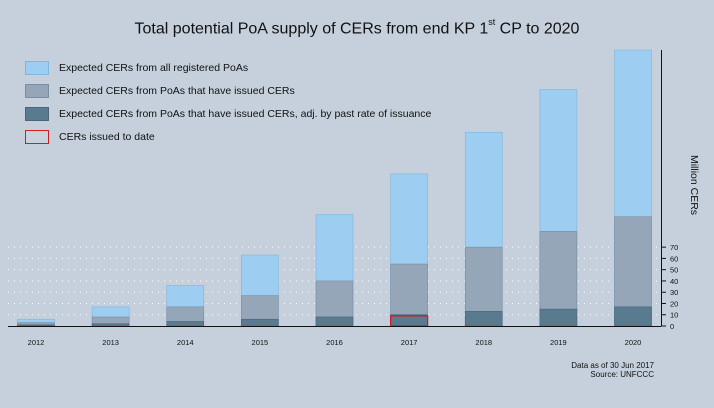 The image size is (714, 408). I want to click on footer-note: Data as of 30 Jun 2017 Source: UNFCCC, so click(612, 370).